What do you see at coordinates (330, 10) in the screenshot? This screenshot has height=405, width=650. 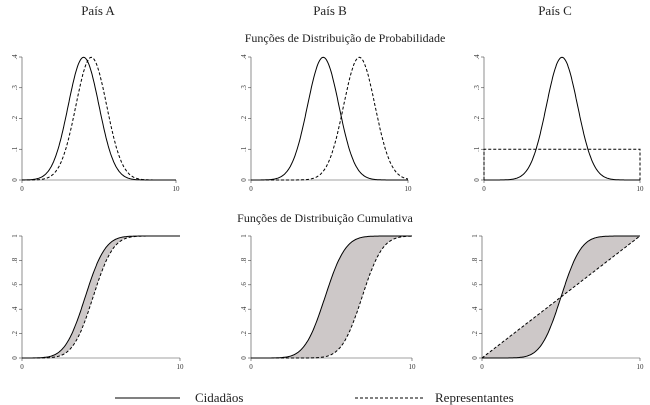 I see `column-title-b: País B` at bounding box center [330, 10].